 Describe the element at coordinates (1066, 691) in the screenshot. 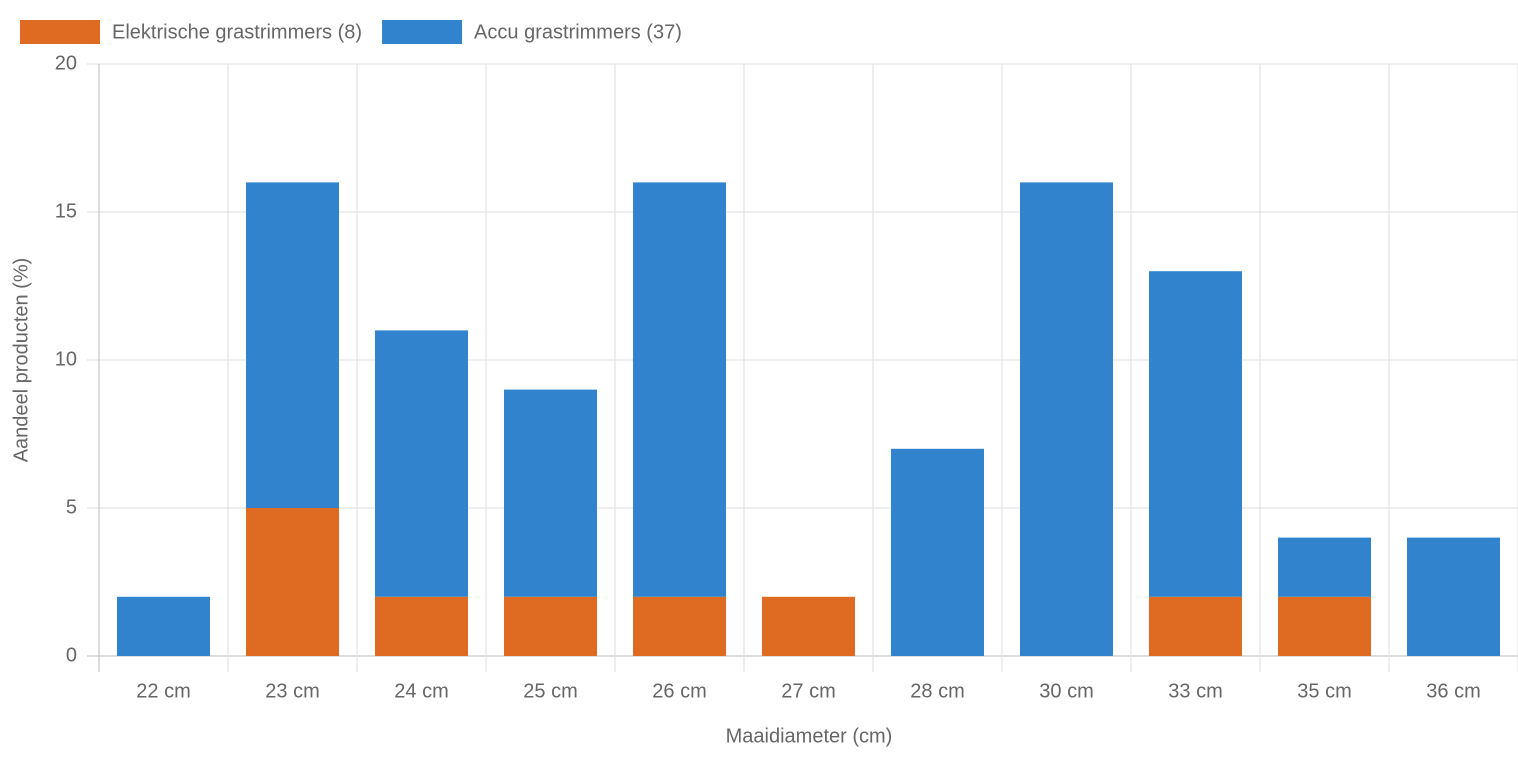

I see `x-tick-label: 30 cm` at that location.